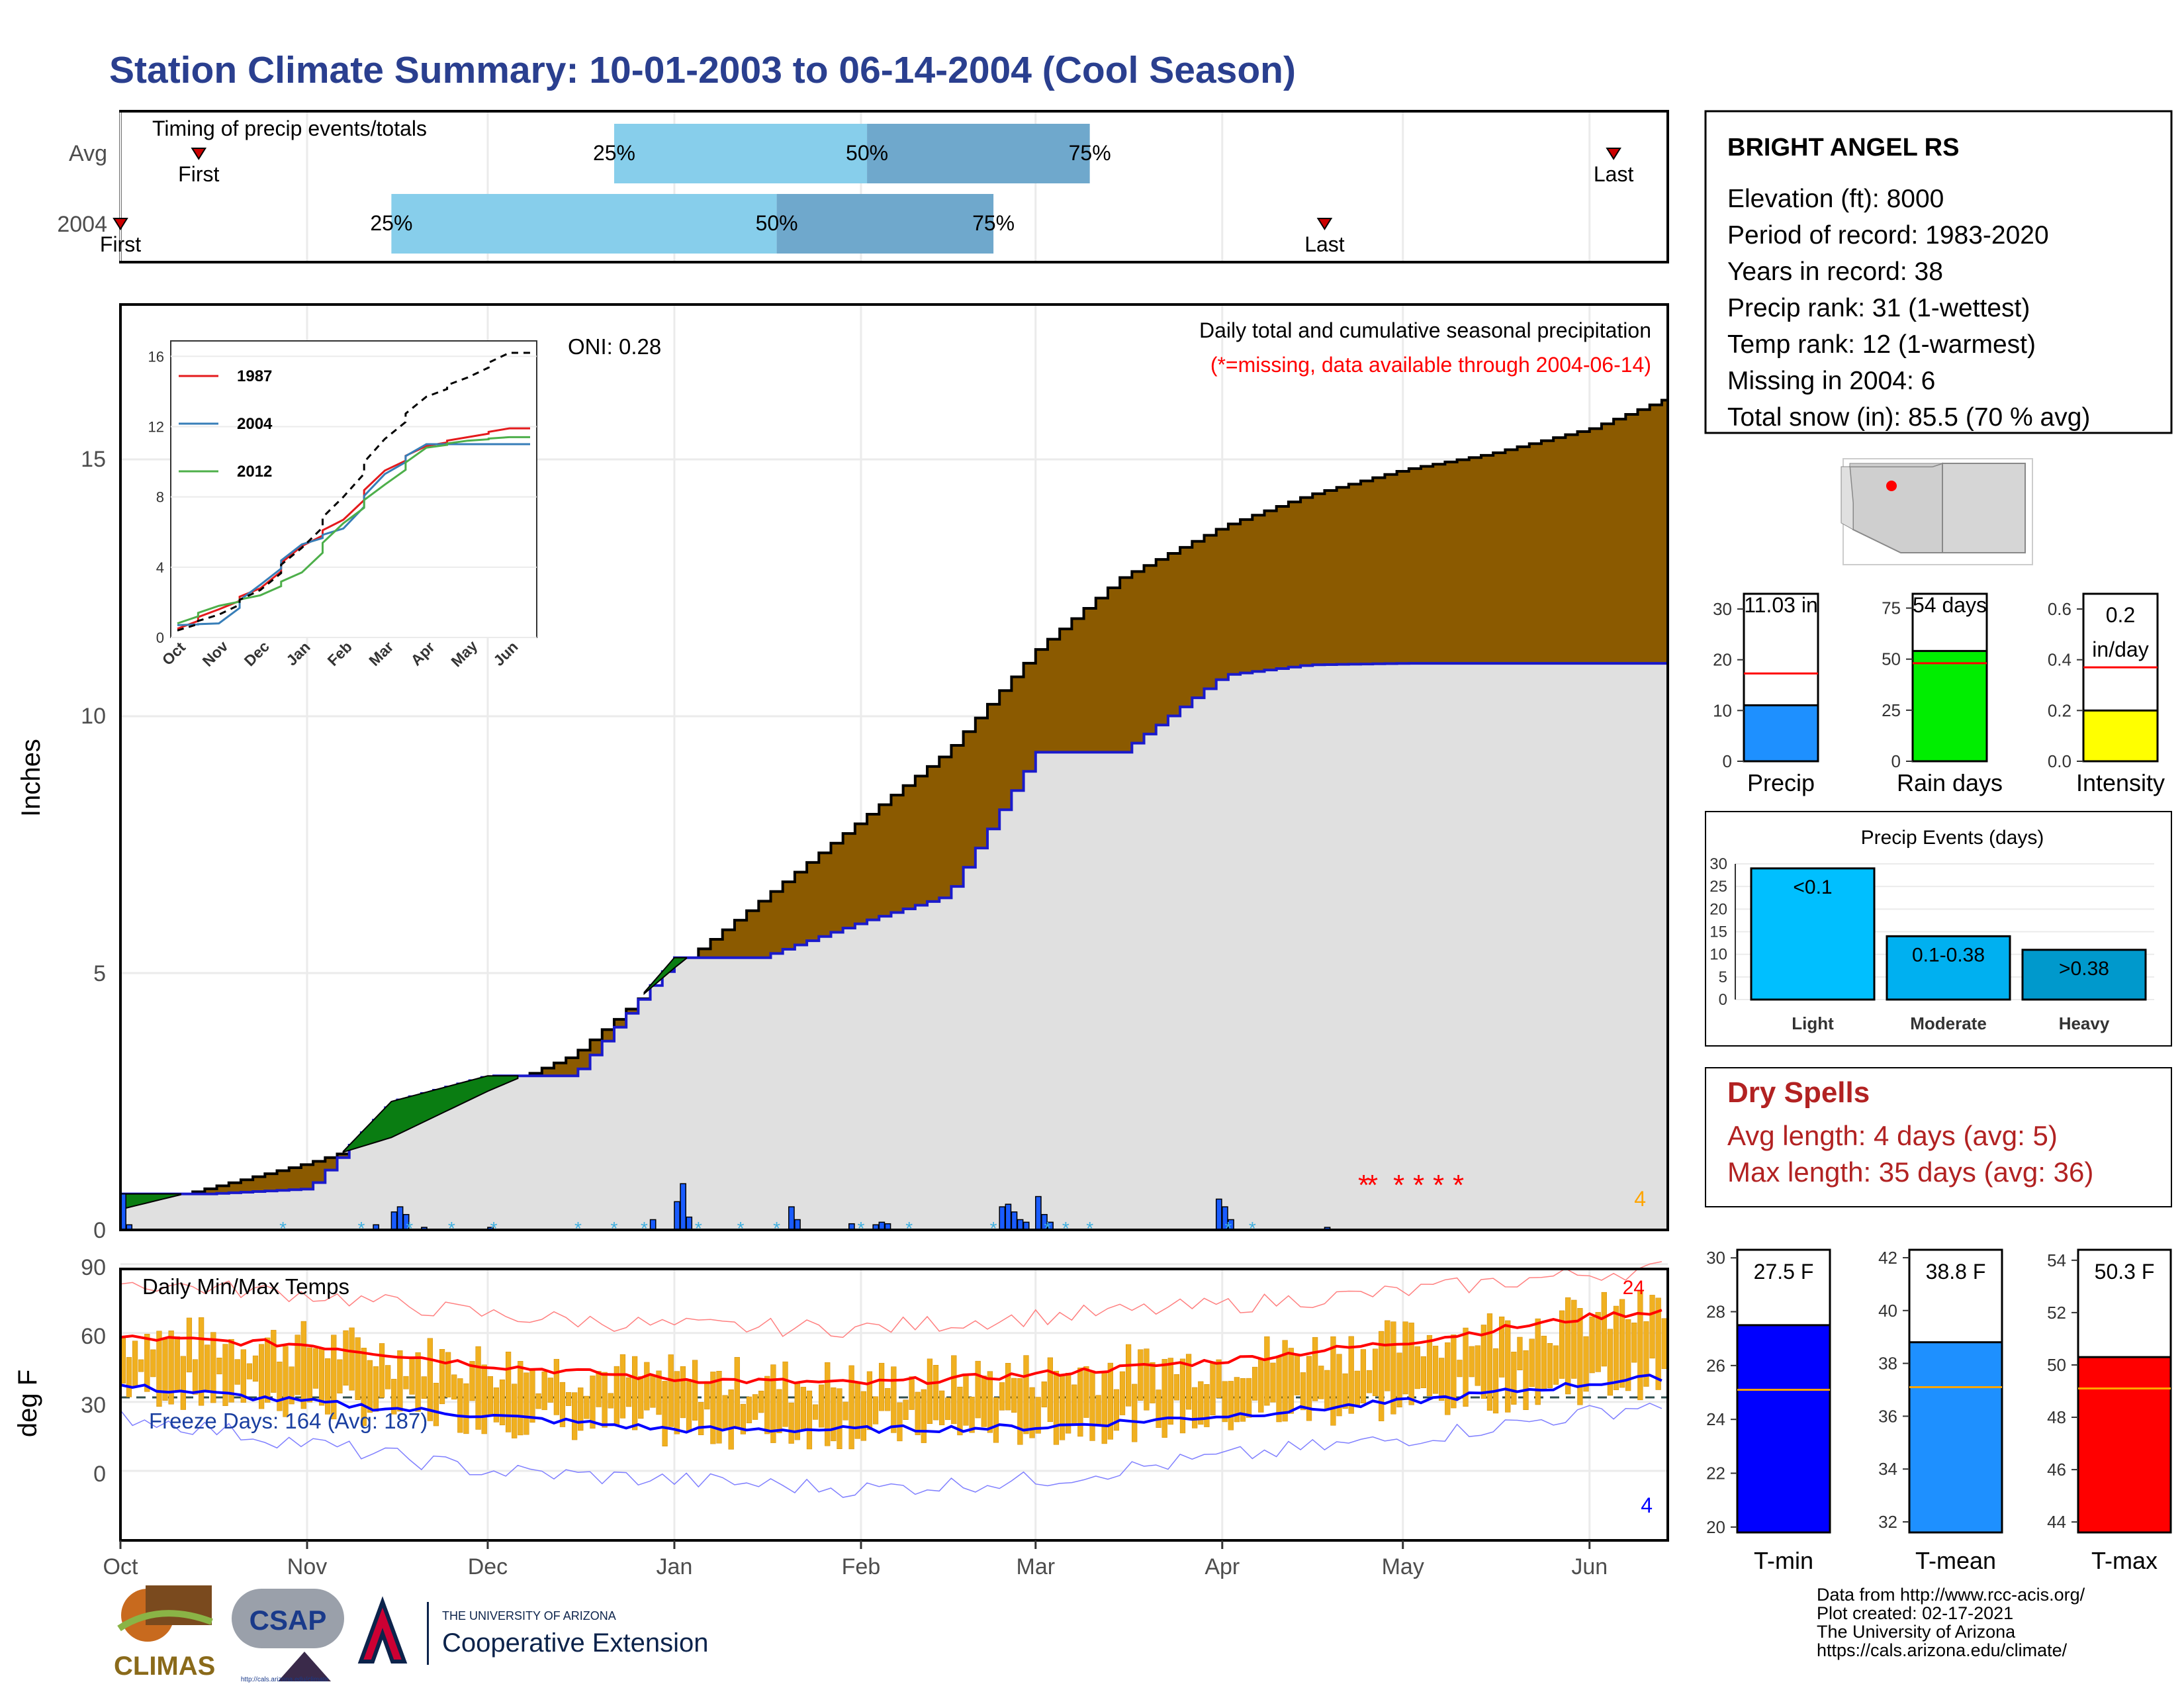 This screenshot has width=2184, height=1688. Describe the element at coordinates (1955, 1437) in the screenshot. I see `temp-summary-bar` at that location.